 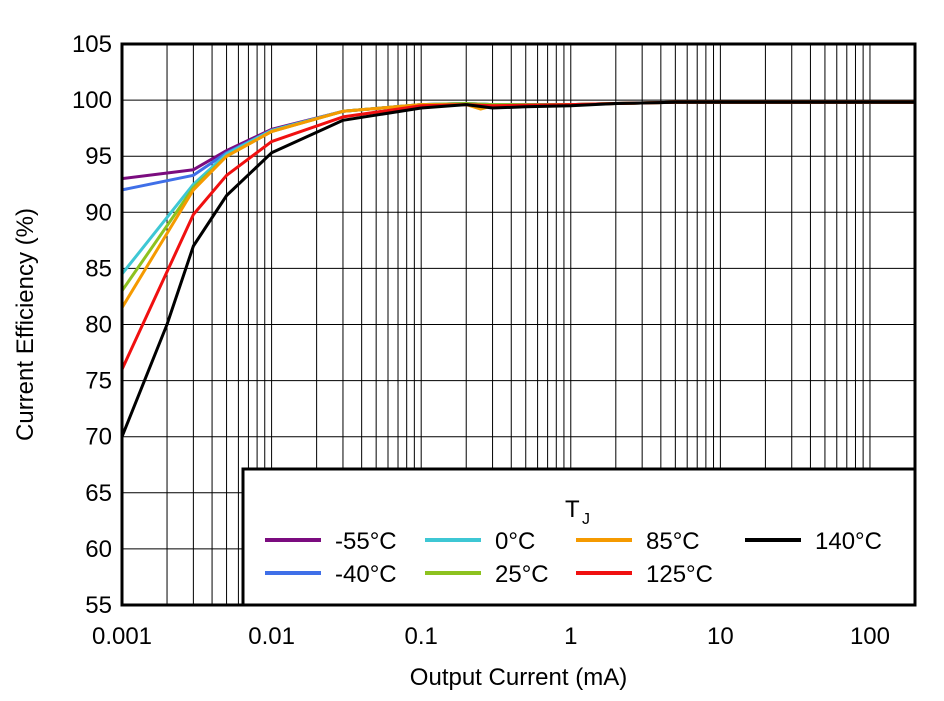 I want to click on y-tick-label: 85, so click(x=98, y=268).